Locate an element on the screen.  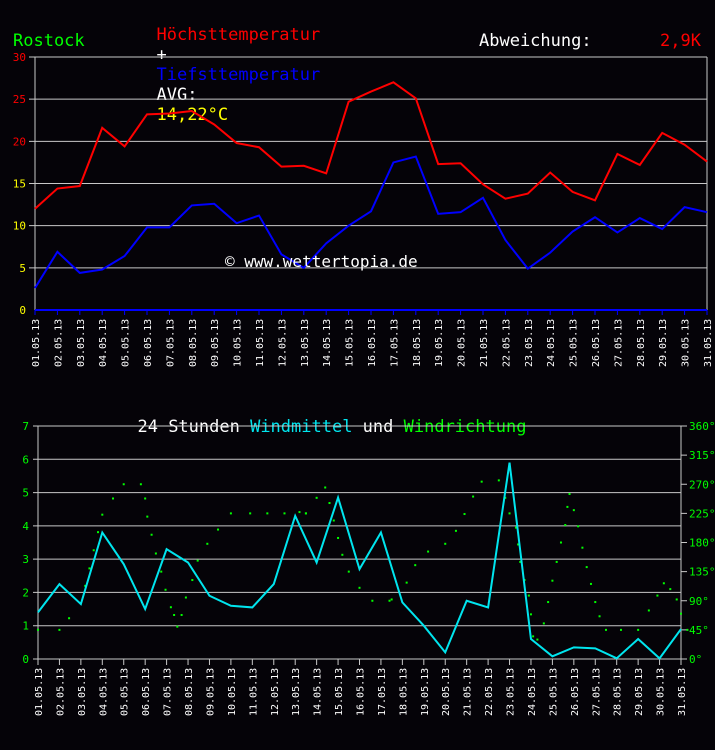
x-tick-label: 26.05.13 is located at coordinates (575, 692).